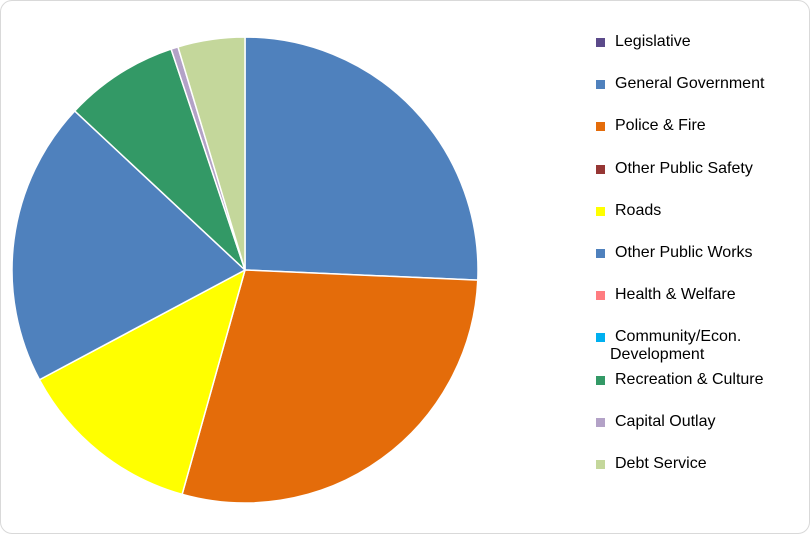  What do you see at coordinates (159, 159) in the screenshot?
I see `pie-slice-recreation-culture` at bounding box center [159, 159].